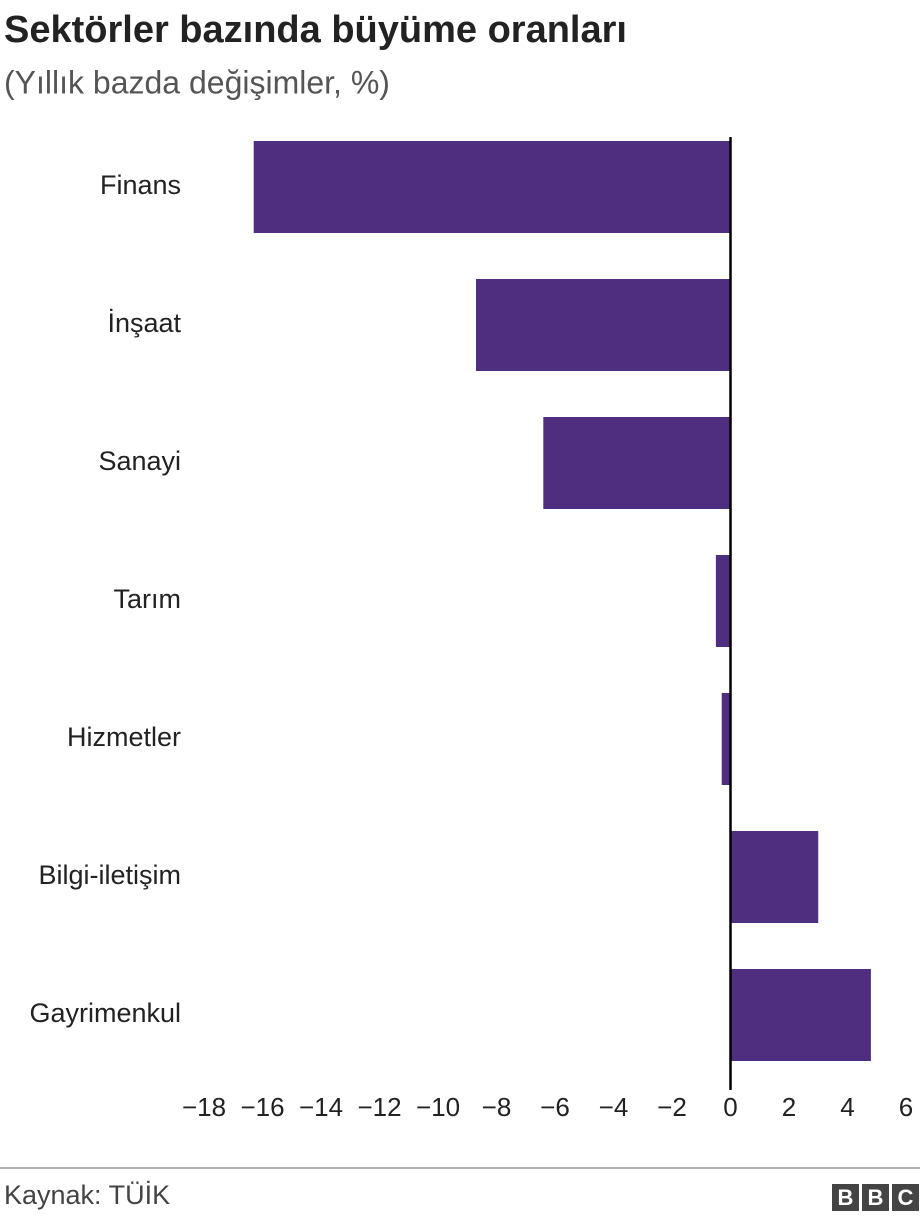  What do you see at coordinates (197, 82) in the screenshot?
I see `chart-subtitle: (Yıllık bazda değişimler, %)` at bounding box center [197, 82].